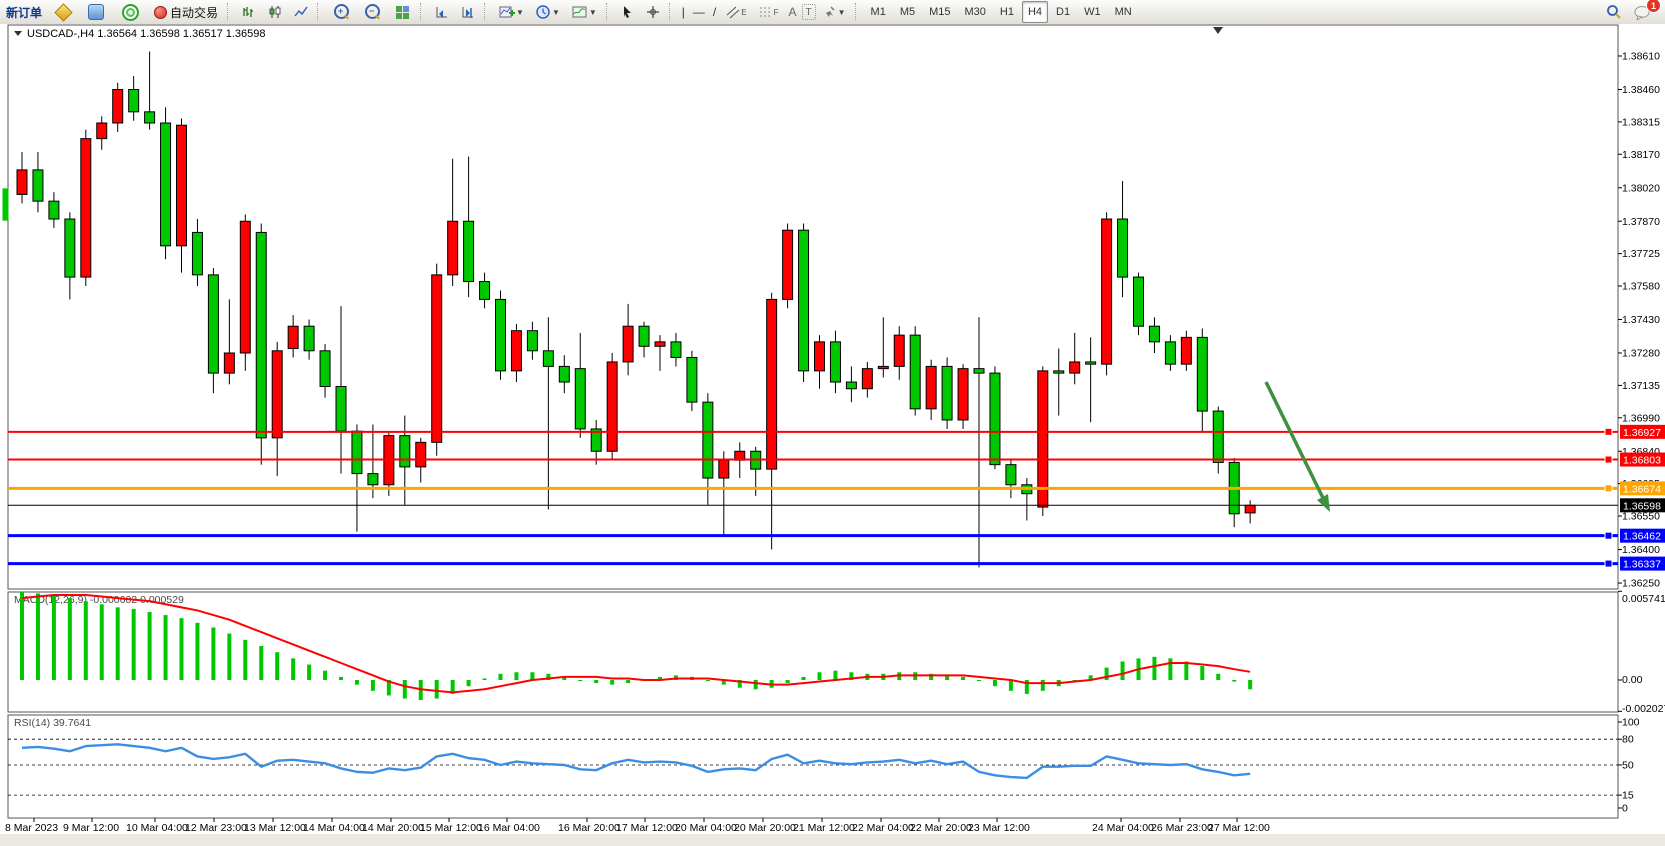 This screenshot has height=846, width=1665. Describe the element at coordinates (940, 12) in the screenshot. I see `timeframe-button-m15: M15` at that location.